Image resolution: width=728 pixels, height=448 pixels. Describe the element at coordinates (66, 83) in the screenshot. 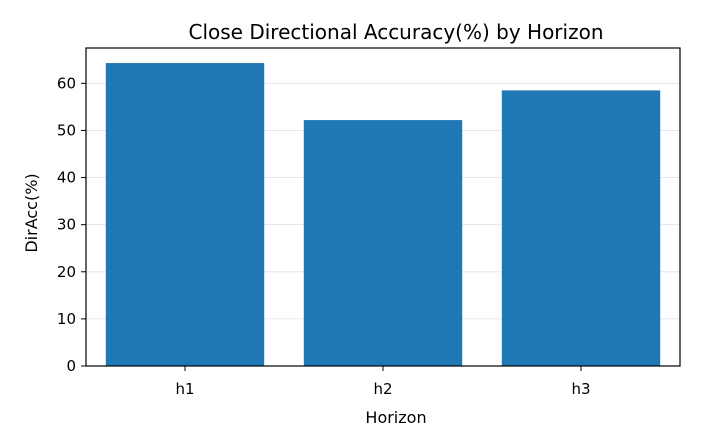

I see `y-tick-label: 60` at that location.